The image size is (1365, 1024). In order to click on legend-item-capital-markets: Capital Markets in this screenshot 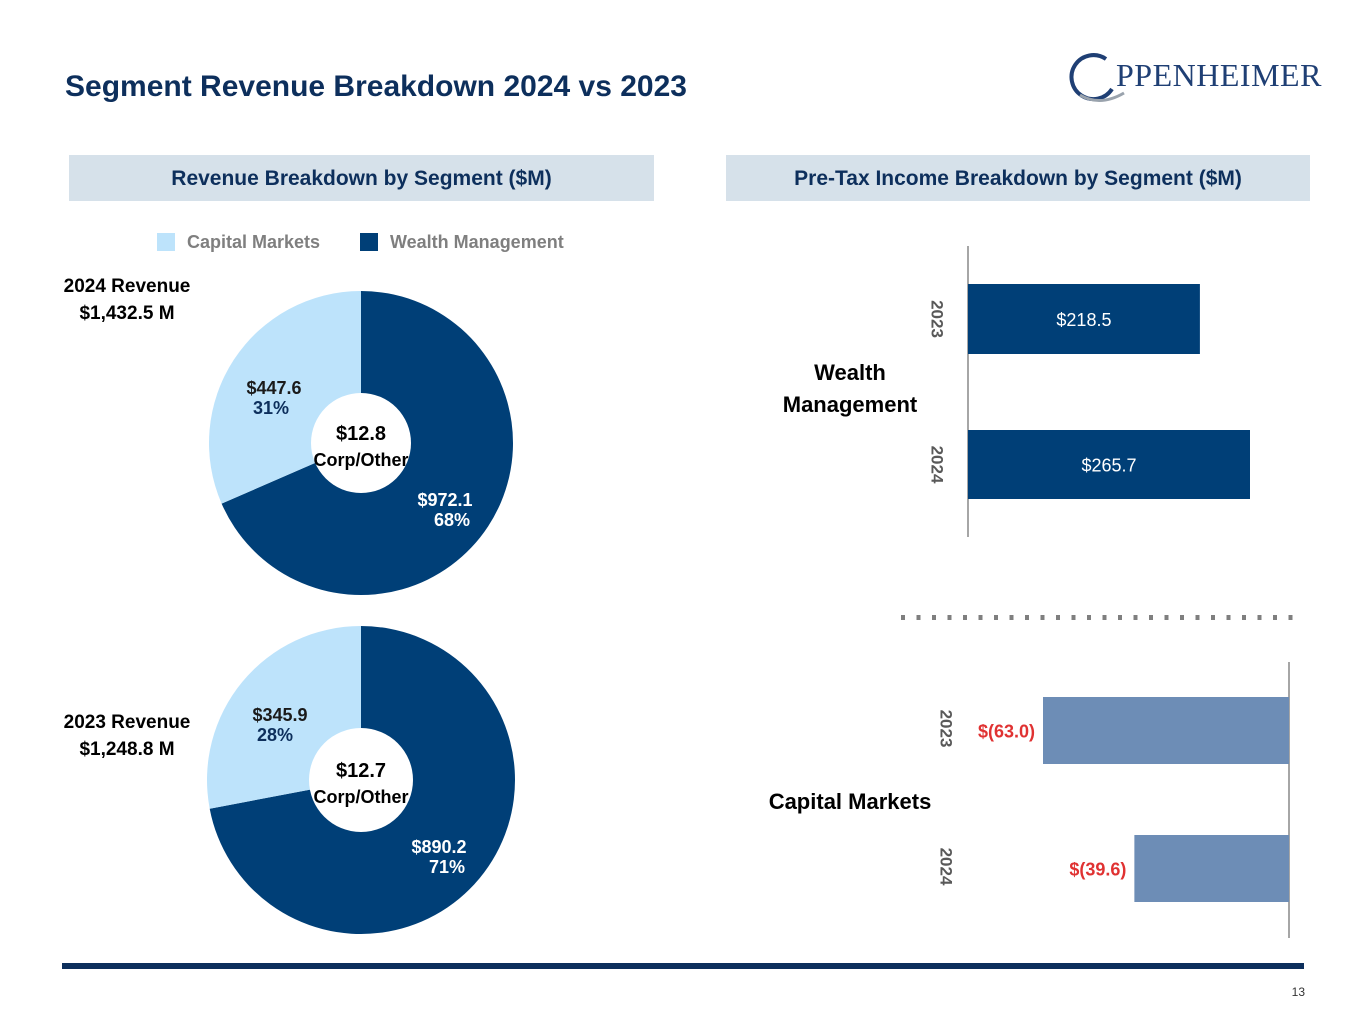, I will do `click(238, 243)`.